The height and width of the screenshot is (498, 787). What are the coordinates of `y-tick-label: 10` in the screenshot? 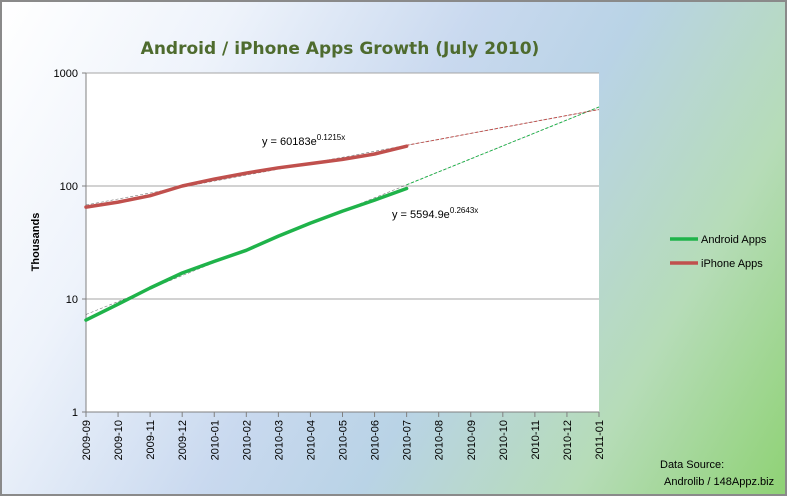 It's located at (72, 300).